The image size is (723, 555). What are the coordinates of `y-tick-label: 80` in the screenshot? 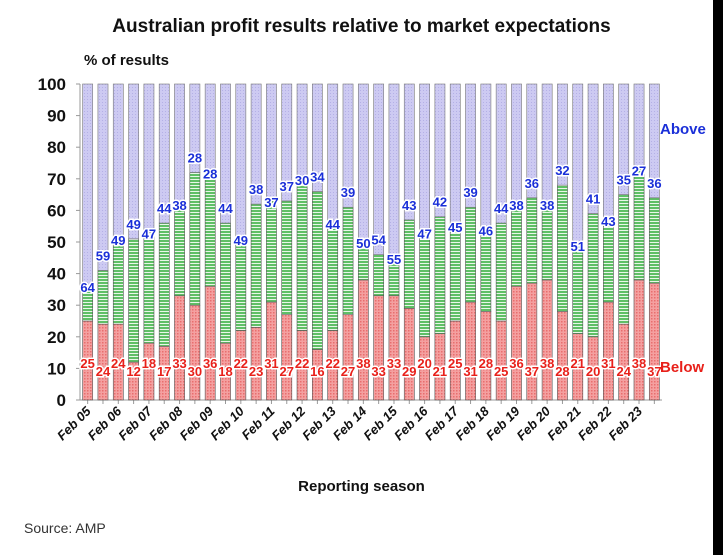 It's located at (56, 147).